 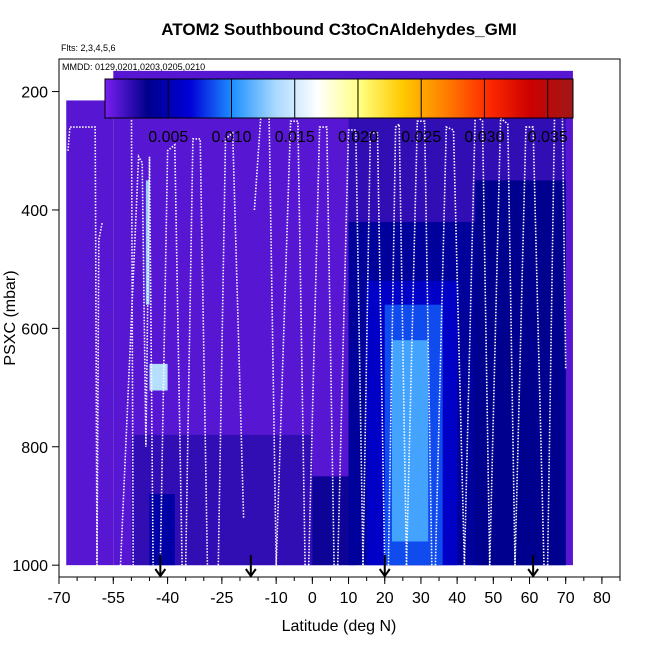 What do you see at coordinates (276, 598) in the screenshot?
I see `x-tick-label: -10` at bounding box center [276, 598].